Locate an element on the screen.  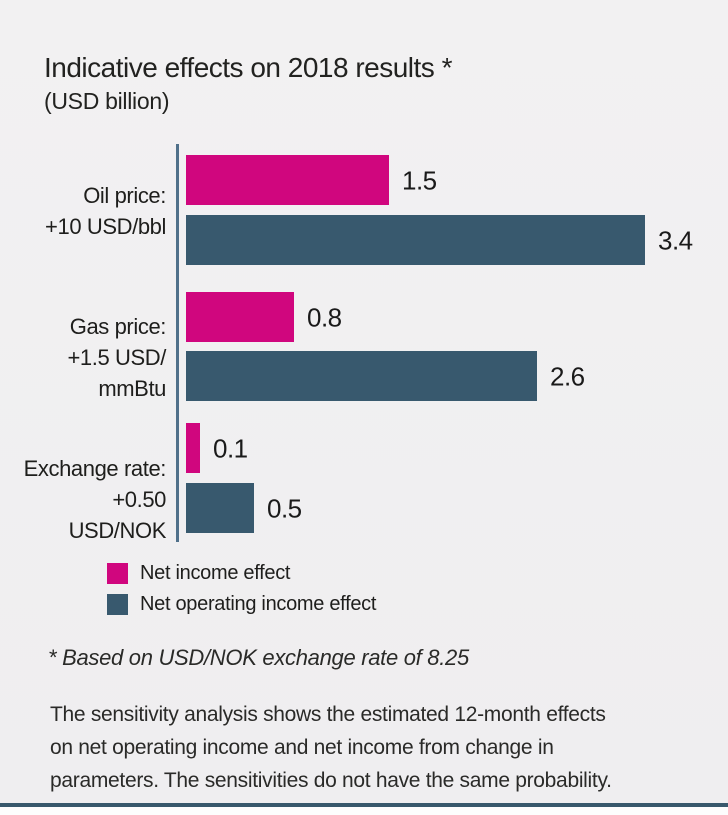
bar-value-label: 0.1 is located at coordinates (230, 448).